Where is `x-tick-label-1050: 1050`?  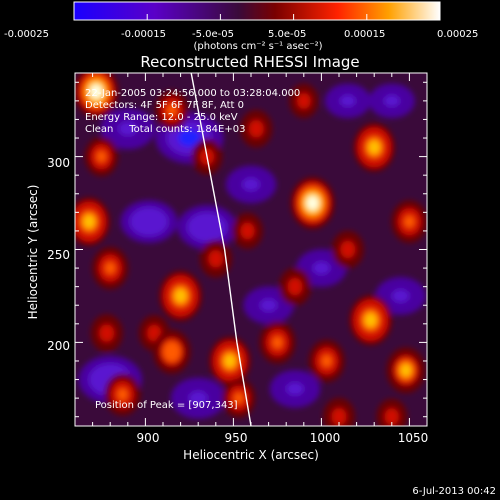
x-tick-label-1050: 1050 is located at coordinates (413, 438).